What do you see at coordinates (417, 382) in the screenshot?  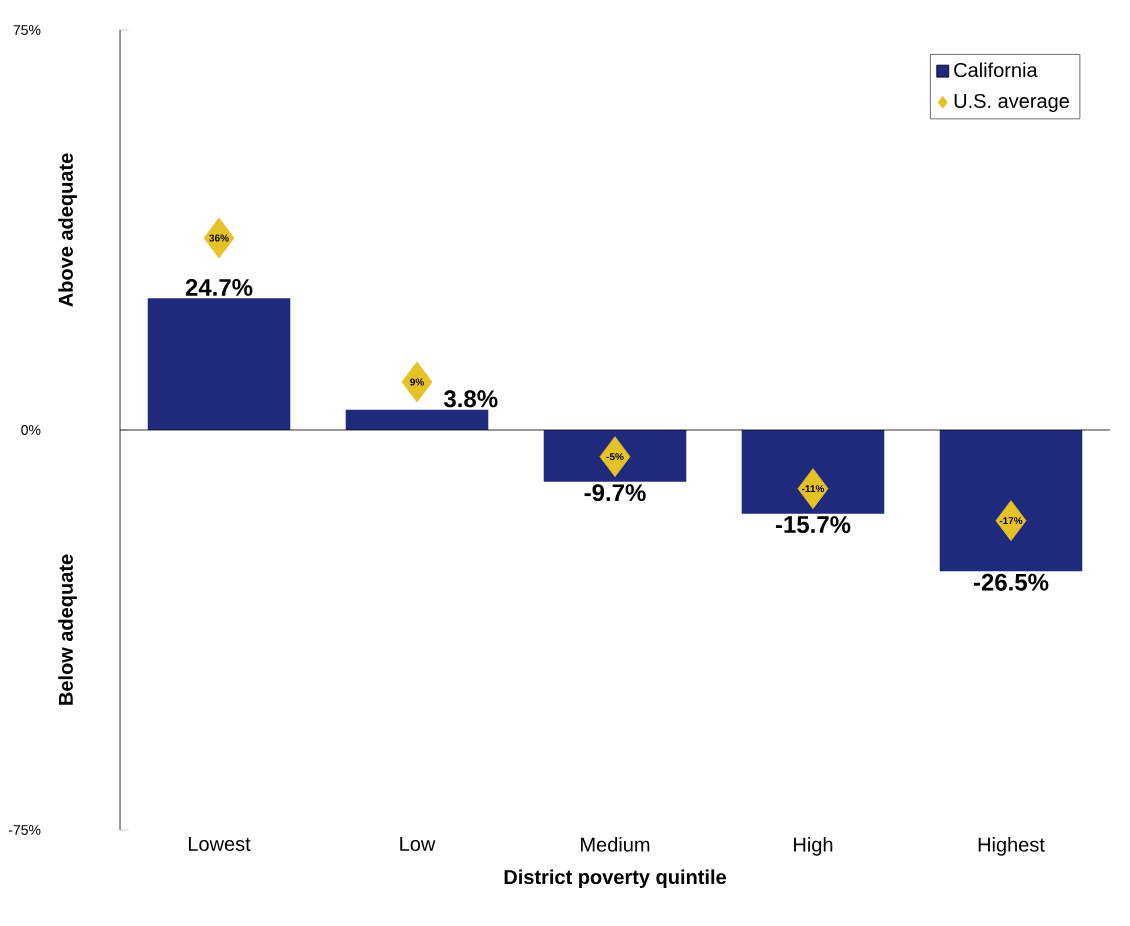 I see `point` at bounding box center [417, 382].